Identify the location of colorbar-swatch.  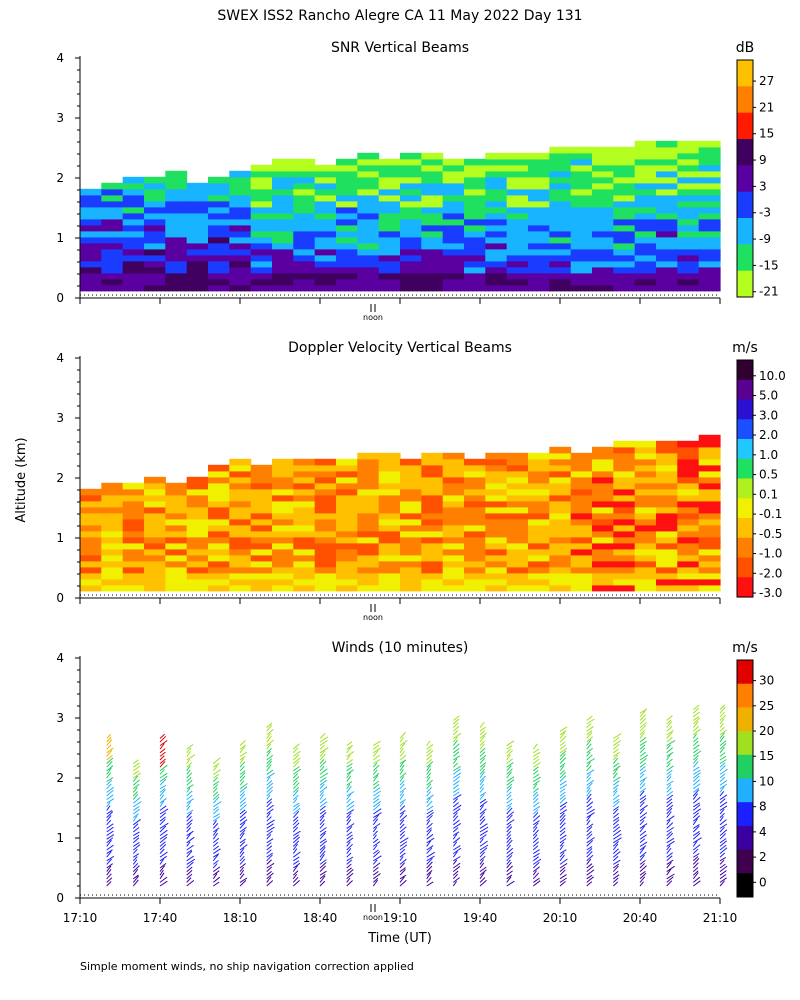
(745, 814).